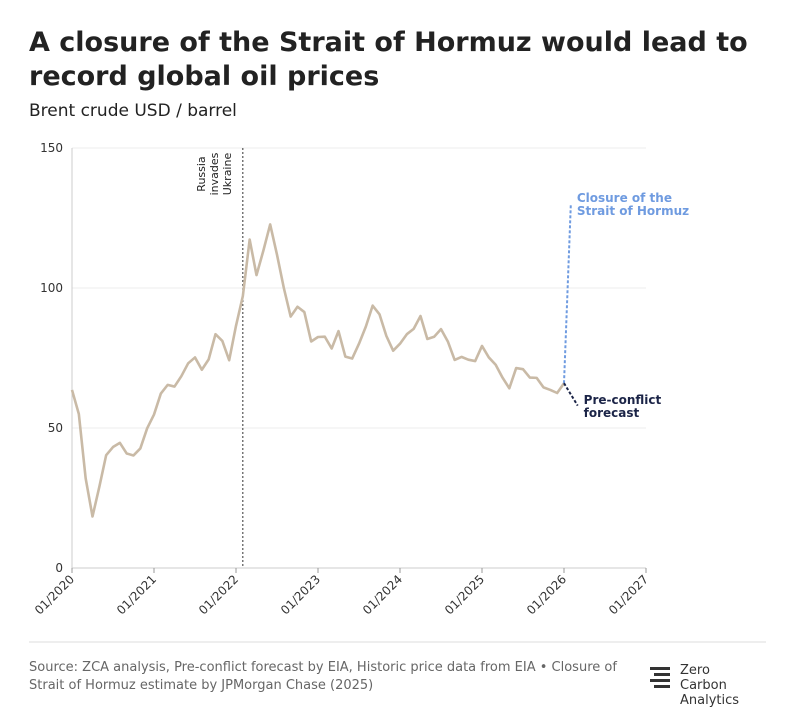  I want to click on x-tick-label: 01/2020, so click(54, 594).